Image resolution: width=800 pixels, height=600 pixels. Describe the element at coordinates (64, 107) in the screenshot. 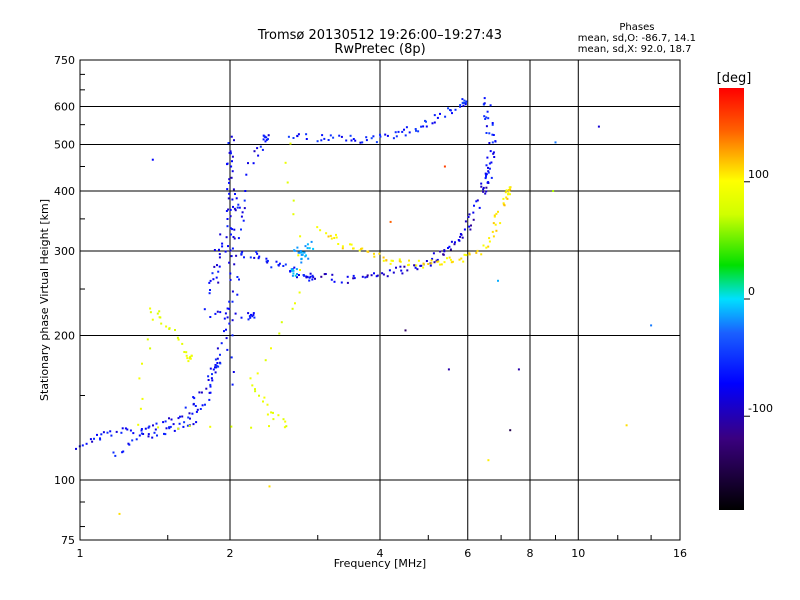

I see `y-tick-label: 600` at that location.